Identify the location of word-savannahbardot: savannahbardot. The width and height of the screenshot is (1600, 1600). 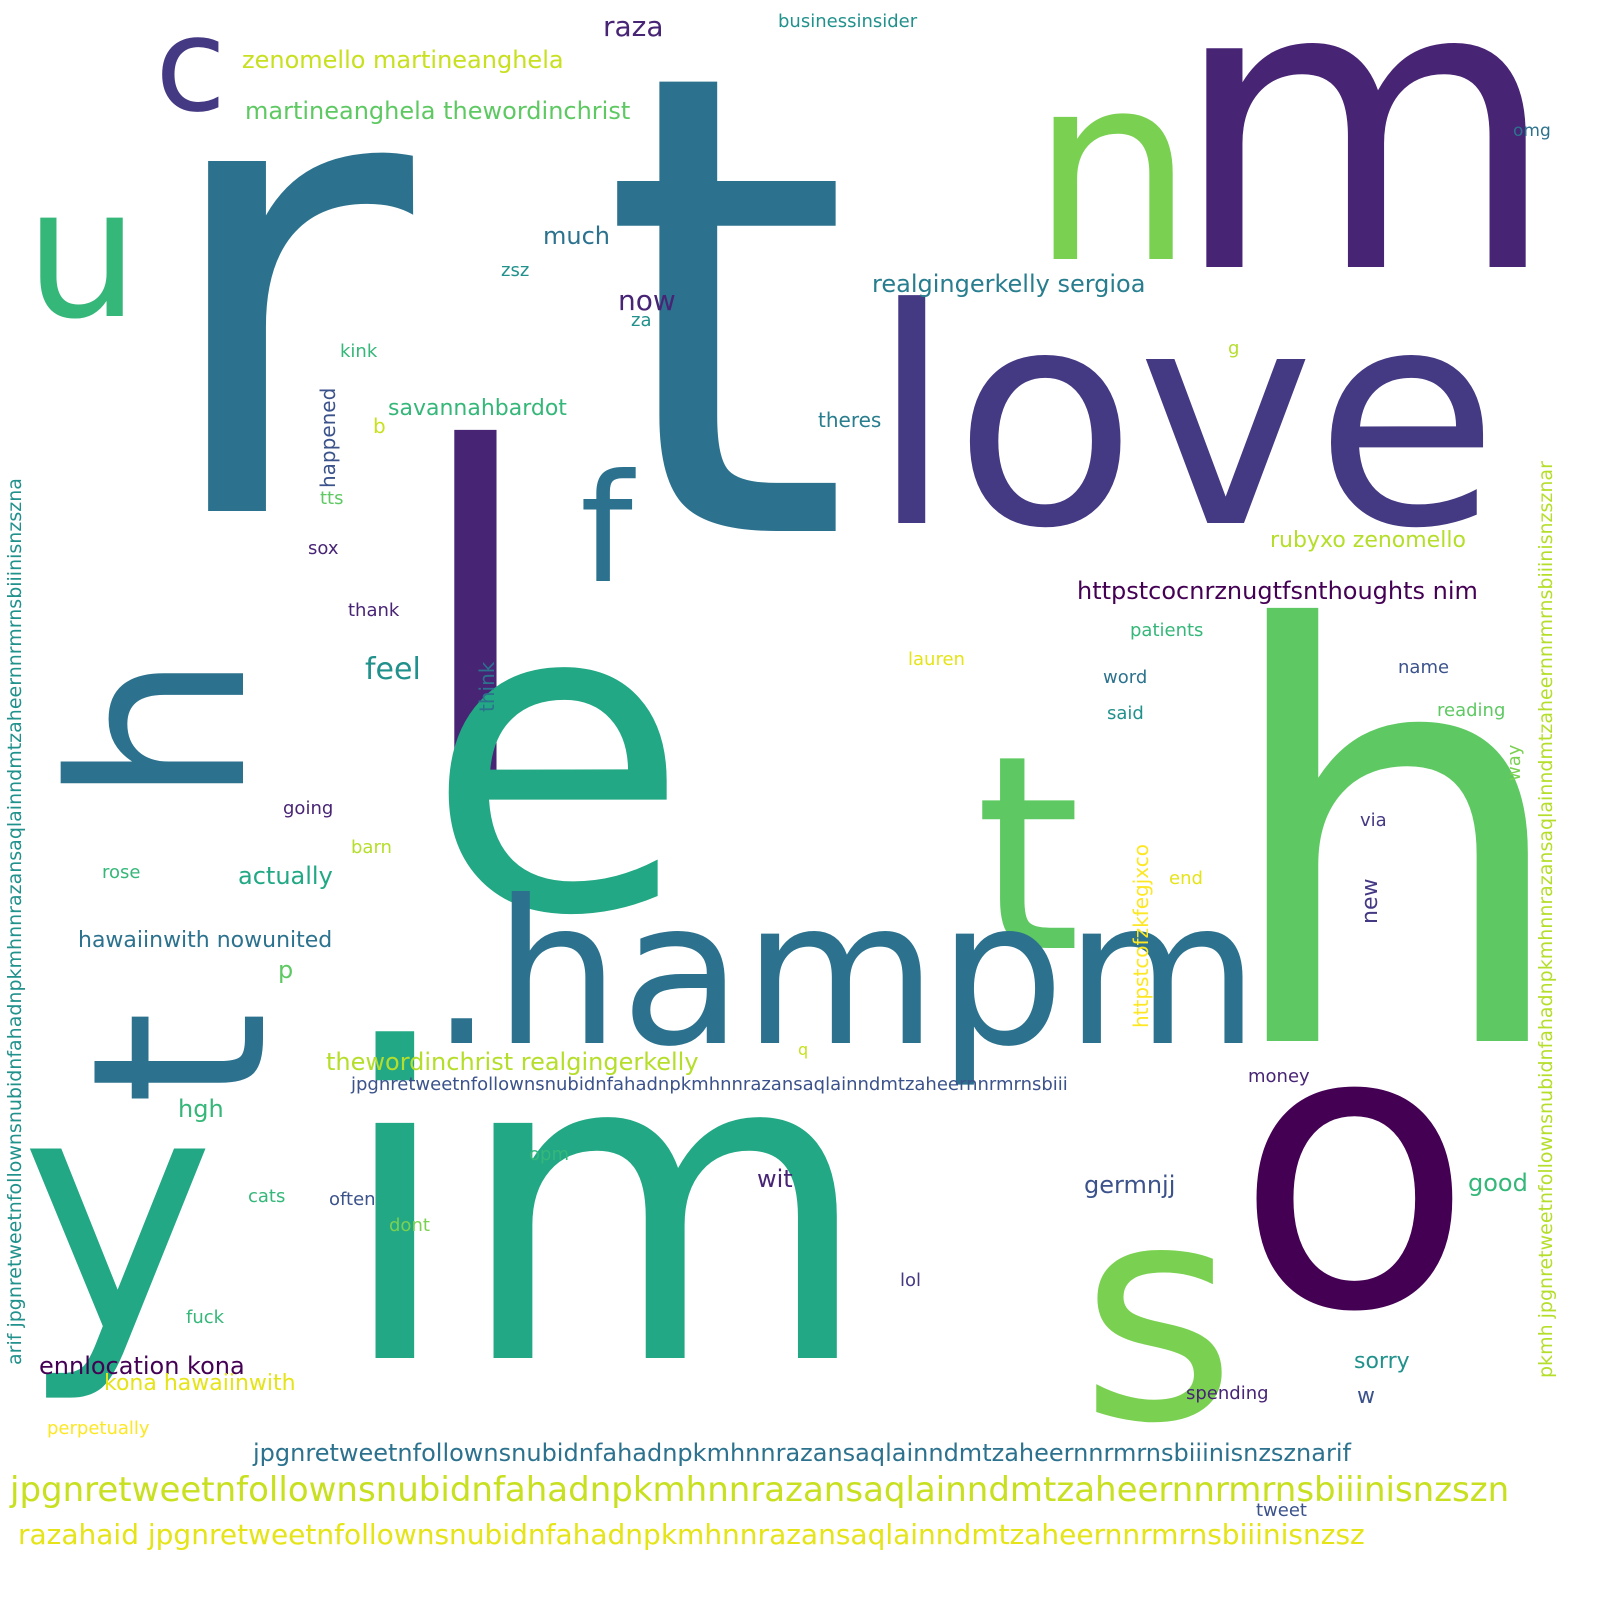
(477, 408).